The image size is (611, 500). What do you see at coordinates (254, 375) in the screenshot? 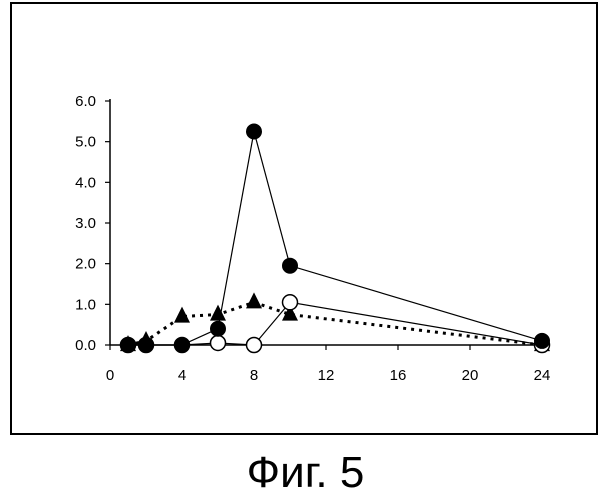
I see `x-tick-label: 8` at bounding box center [254, 375].